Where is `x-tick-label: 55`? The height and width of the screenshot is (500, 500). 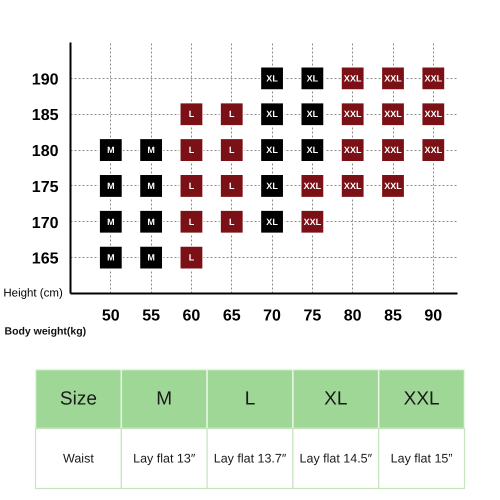
x-tick-label: 55 is located at coordinates (151, 316).